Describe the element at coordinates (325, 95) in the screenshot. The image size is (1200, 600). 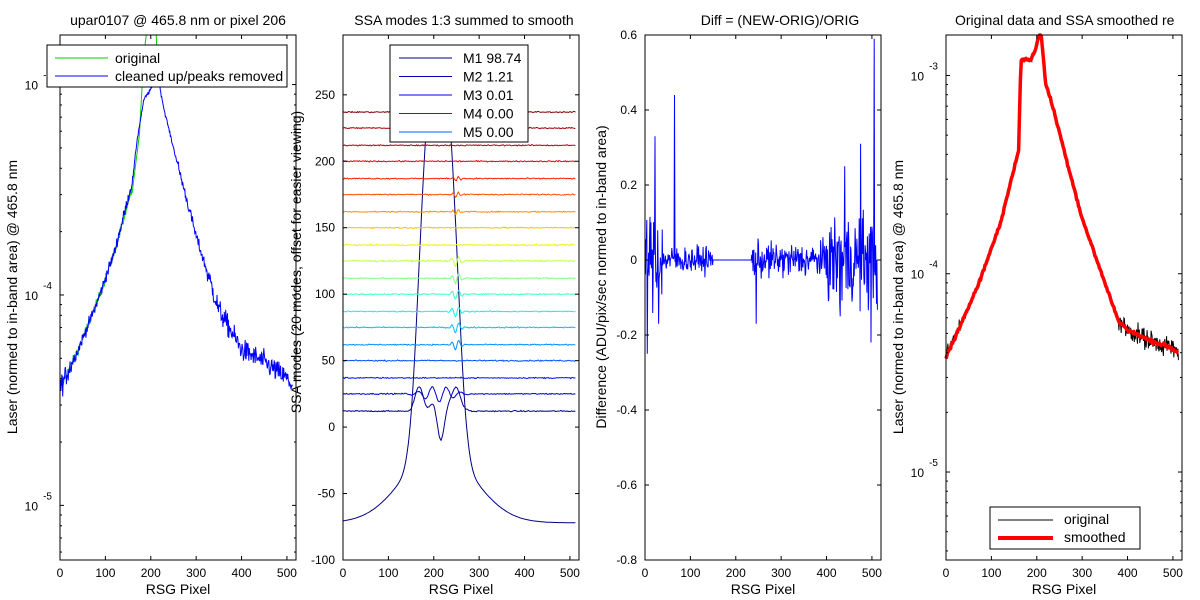
I see `y-tick-label: 250` at that location.